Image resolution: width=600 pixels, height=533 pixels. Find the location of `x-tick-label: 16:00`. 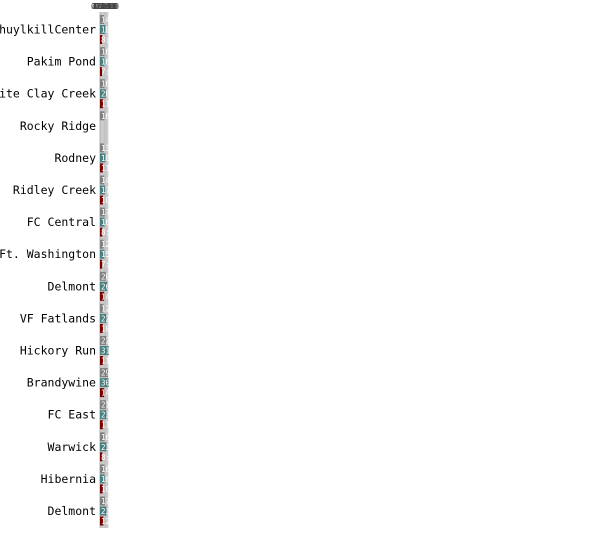

x-tick-label: 16:00 is located at coordinates (104, 6).